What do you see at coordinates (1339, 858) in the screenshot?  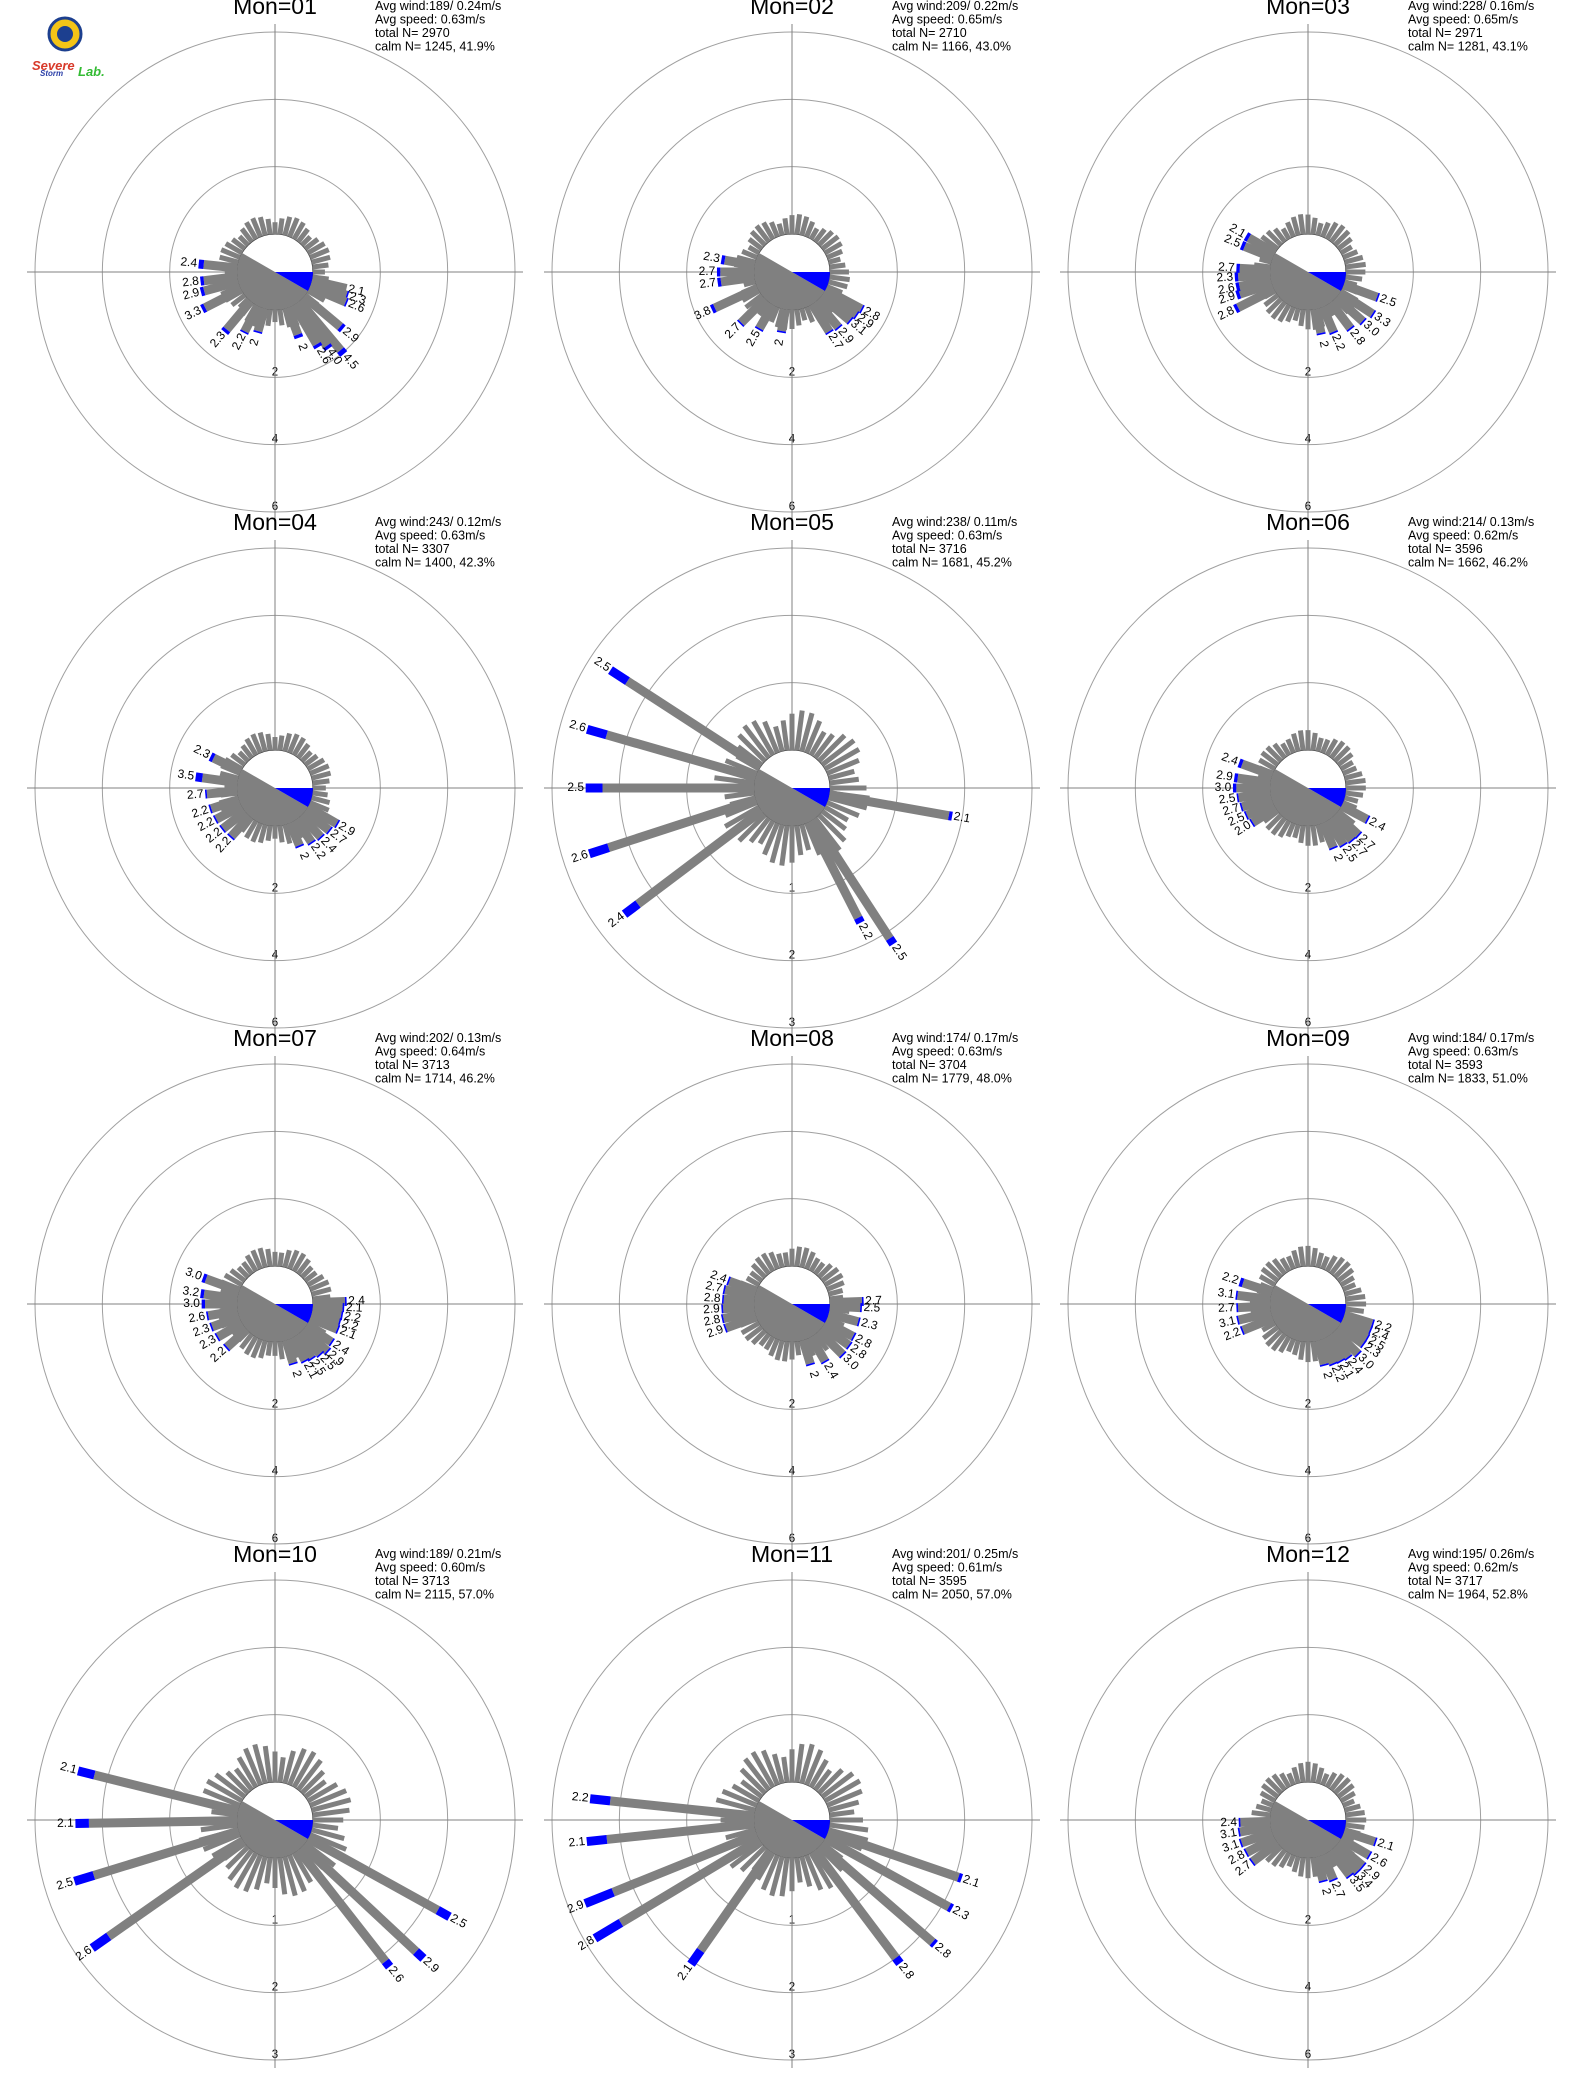 I see `bar-value-label: 2` at bounding box center [1339, 858].